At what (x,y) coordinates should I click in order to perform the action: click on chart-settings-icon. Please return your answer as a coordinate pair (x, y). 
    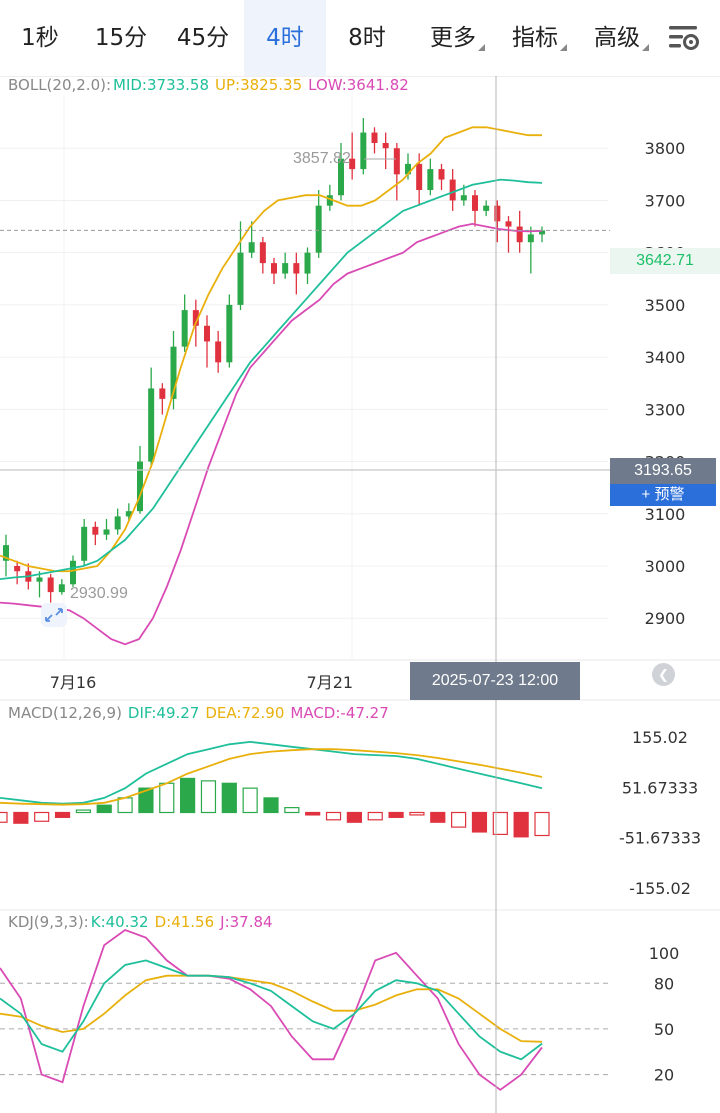
    Looking at the image, I should click on (685, 38).